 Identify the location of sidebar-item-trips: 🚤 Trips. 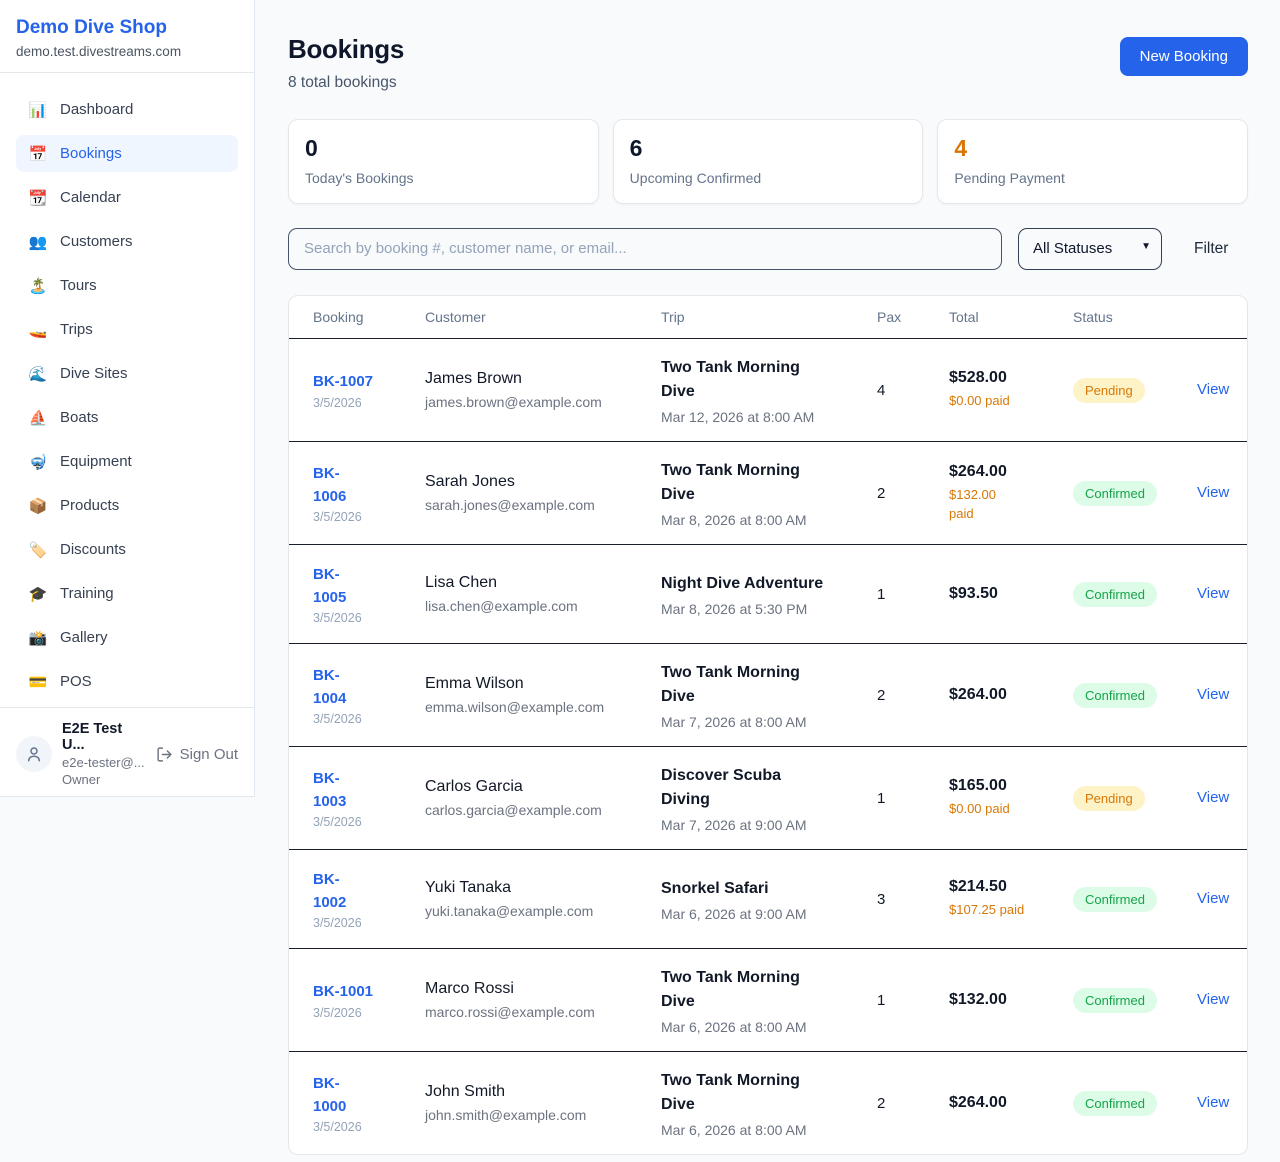
(127, 329).